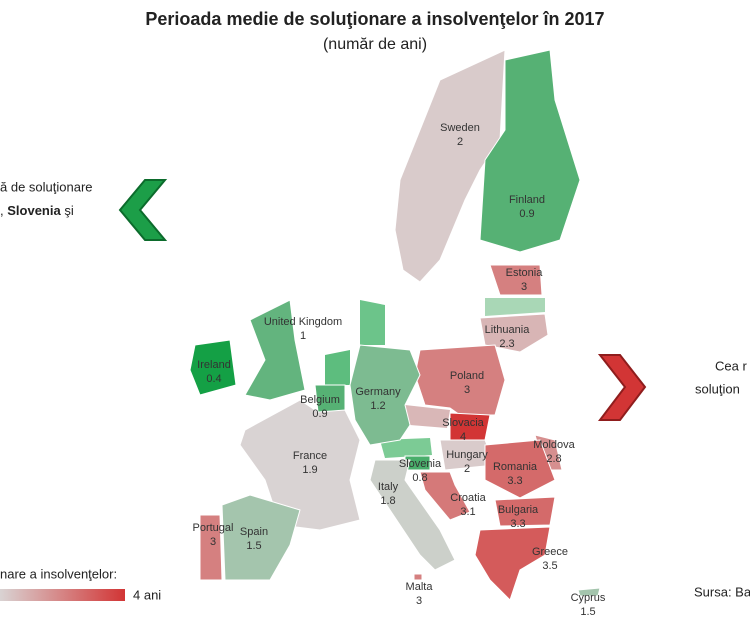 Image resolution: width=750 pixels, height=620 pixels. What do you see at coordinates (467, 455) in the screenshot?
I see `country-name: Hungary` at bounding box center [467, 455].